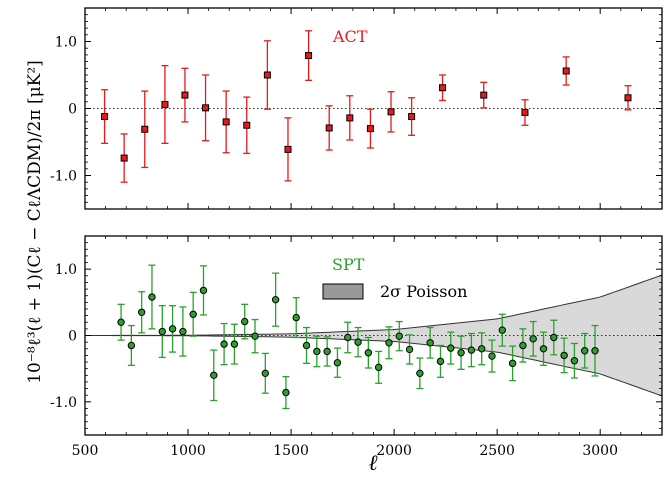 Image resolution: width=672 pixels, height=478 pixels. What do you see at coordinates (291, 451) in the screenshot?
I see `x-tick-label: 1500` at bounding box center [291, 451].